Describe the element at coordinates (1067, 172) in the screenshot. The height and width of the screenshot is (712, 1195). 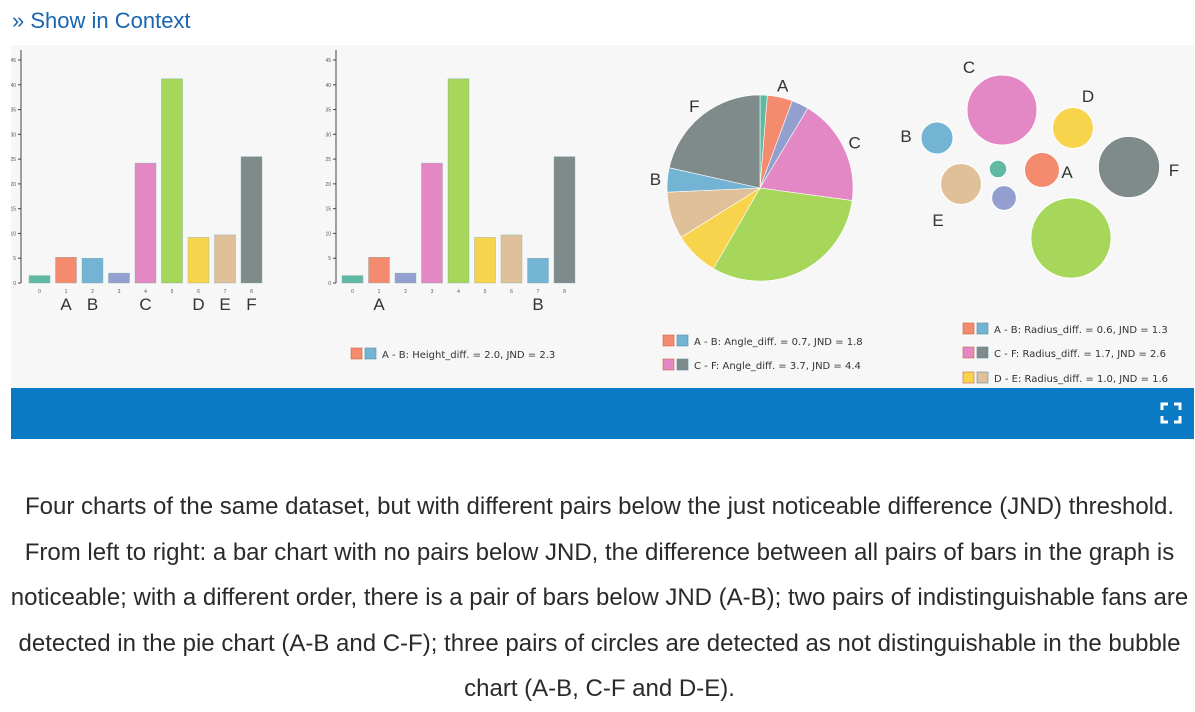
I see `bubble-label-A: A` at that location.